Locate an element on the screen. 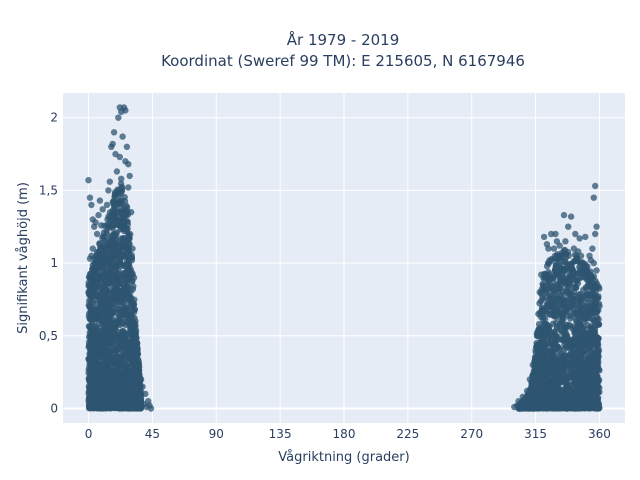  y-tick-label: 1 is located at coordinates (54, 263).